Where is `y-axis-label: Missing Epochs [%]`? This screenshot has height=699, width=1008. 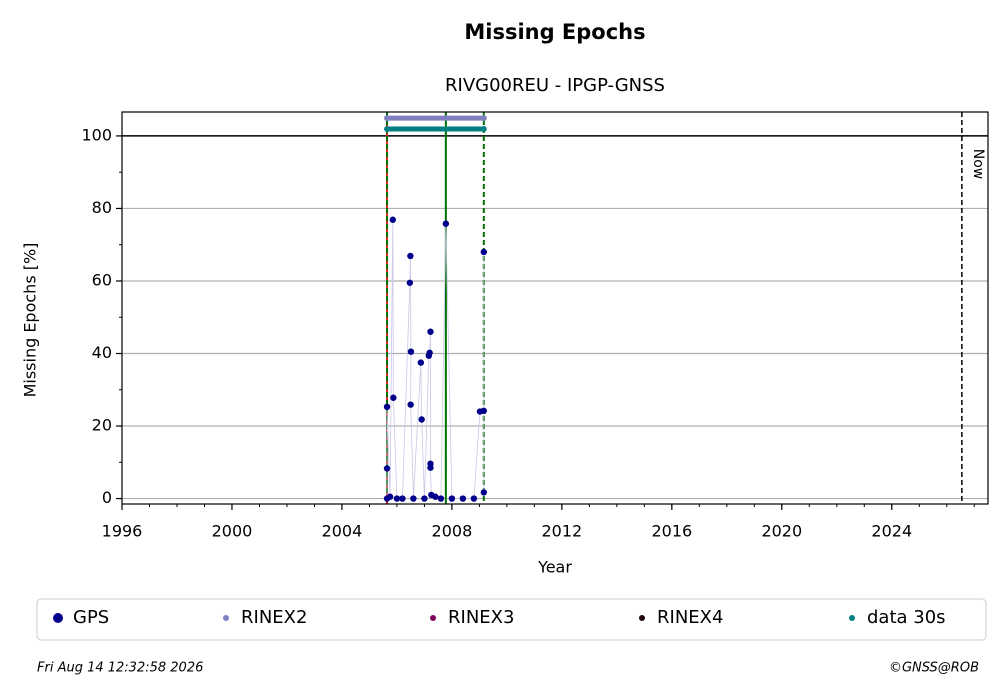 y-axis-label: Missing Epochs [%] is located at coordinates (30, 320).